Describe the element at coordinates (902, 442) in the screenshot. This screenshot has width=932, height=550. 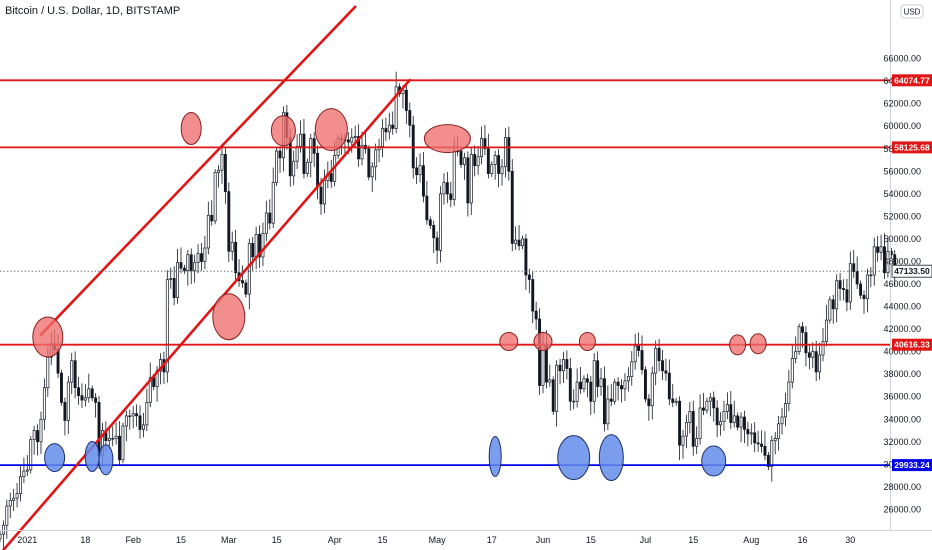
I see `y-tick-label: 32000.00` at that location.